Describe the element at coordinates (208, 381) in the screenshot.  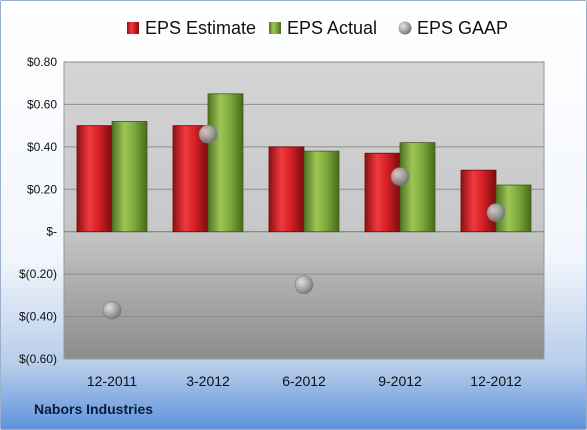
I see `x-tick-label: 3-2012` at that location.